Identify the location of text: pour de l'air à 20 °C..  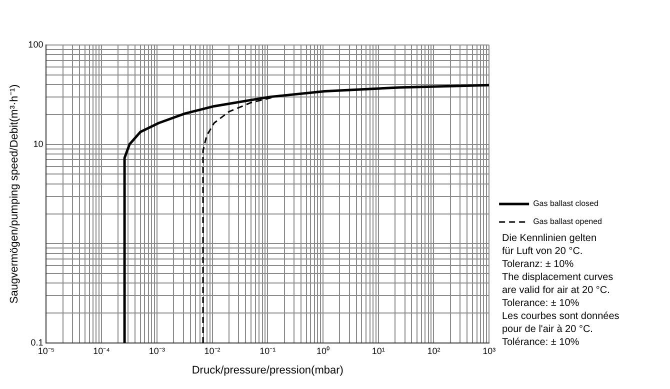
(548, 329).